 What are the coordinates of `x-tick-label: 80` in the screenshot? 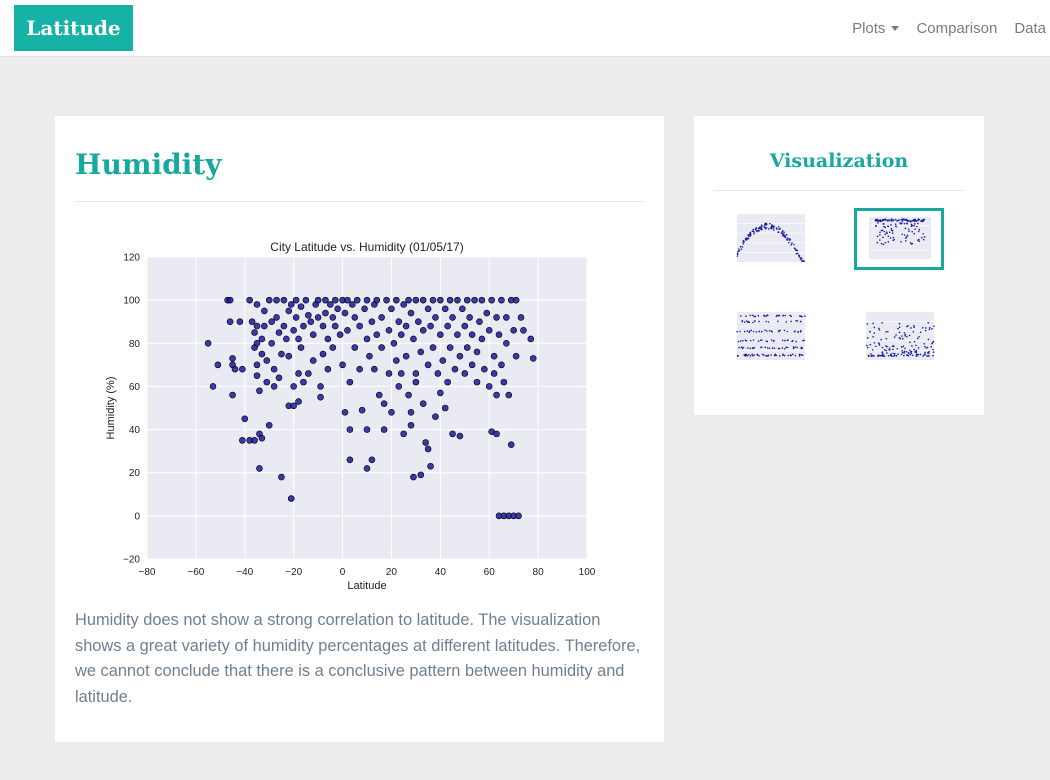 It's located at (539, 572).